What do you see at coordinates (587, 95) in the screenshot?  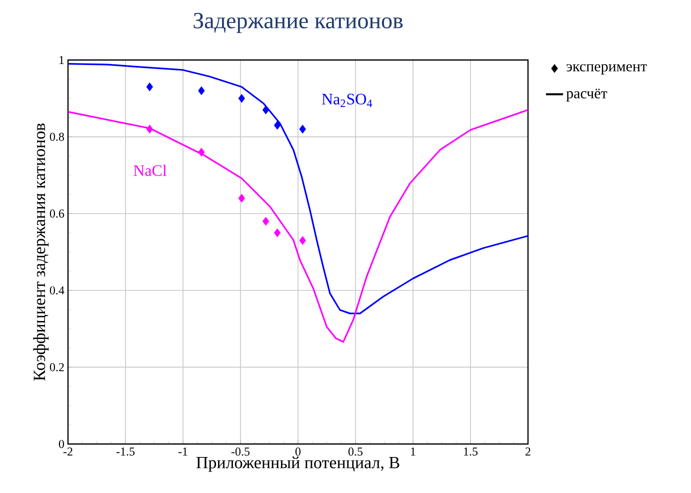 I see `legend-label: расчёт` at bounding box center [587, 95].